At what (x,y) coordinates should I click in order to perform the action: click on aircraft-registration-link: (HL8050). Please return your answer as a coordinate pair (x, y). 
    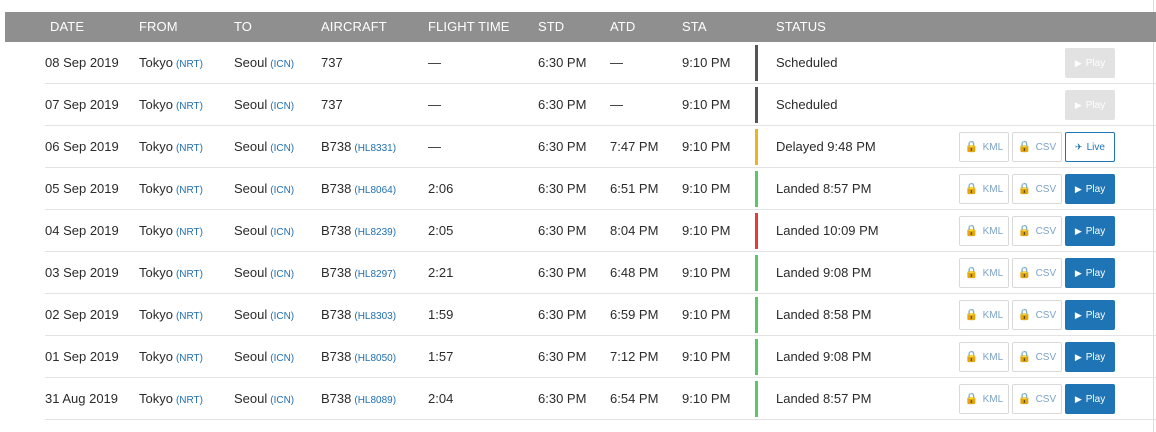
    Looking at the image, I should click on (375, 358).